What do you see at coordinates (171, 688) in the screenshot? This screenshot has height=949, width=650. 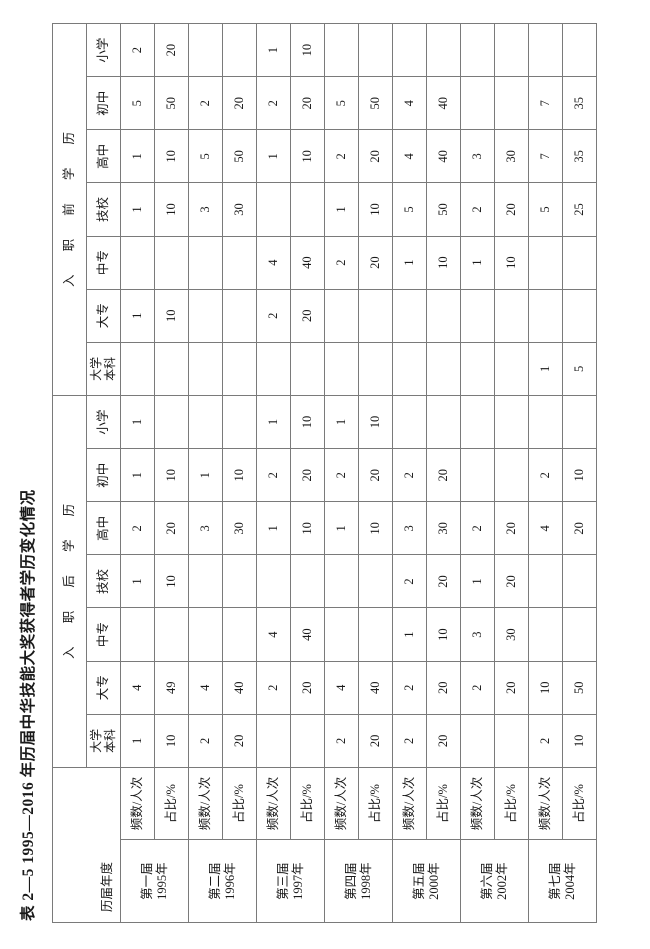 I see `table-cell: 49` at bounding box center [171, 688].